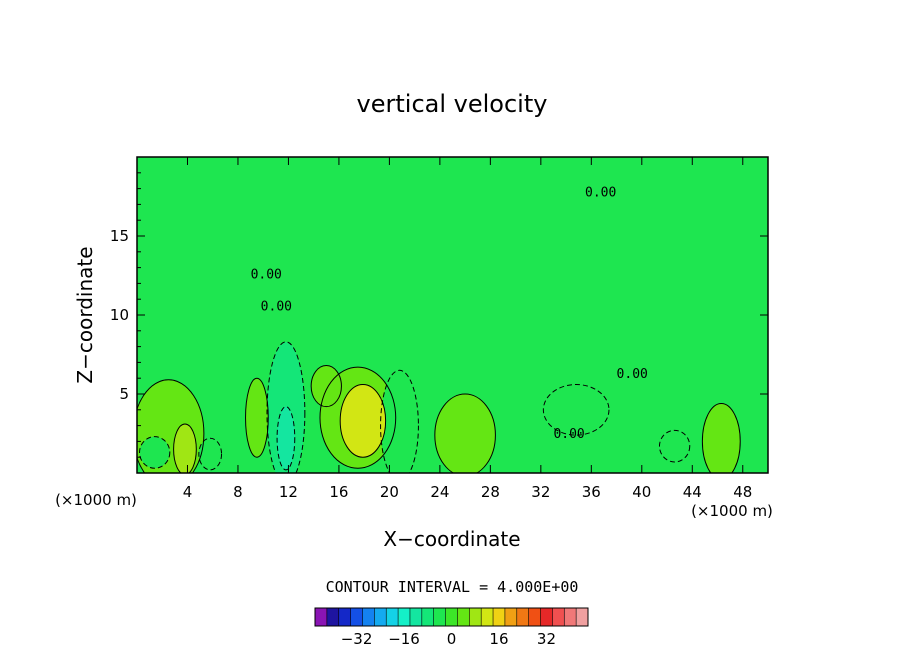  Describe the element at coordinates (452, 639) in the screenshot. I see `colorbar-tick-label: 0` at that location.